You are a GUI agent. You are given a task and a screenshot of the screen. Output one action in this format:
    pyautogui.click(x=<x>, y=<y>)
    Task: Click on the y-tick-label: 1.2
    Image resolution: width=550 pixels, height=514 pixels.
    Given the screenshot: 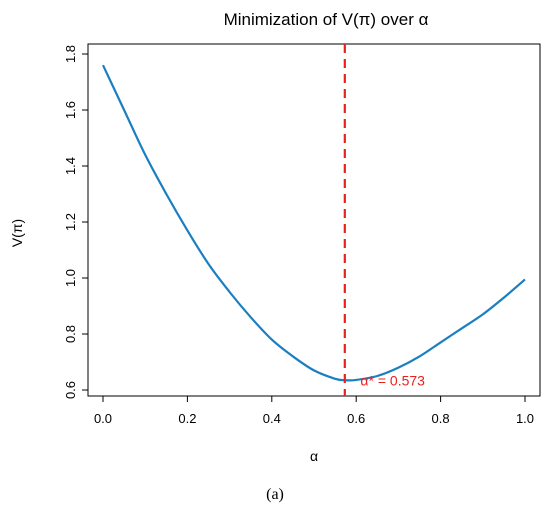 What is the action you would take?
    pyautogui.click(x=70, y=222)
    